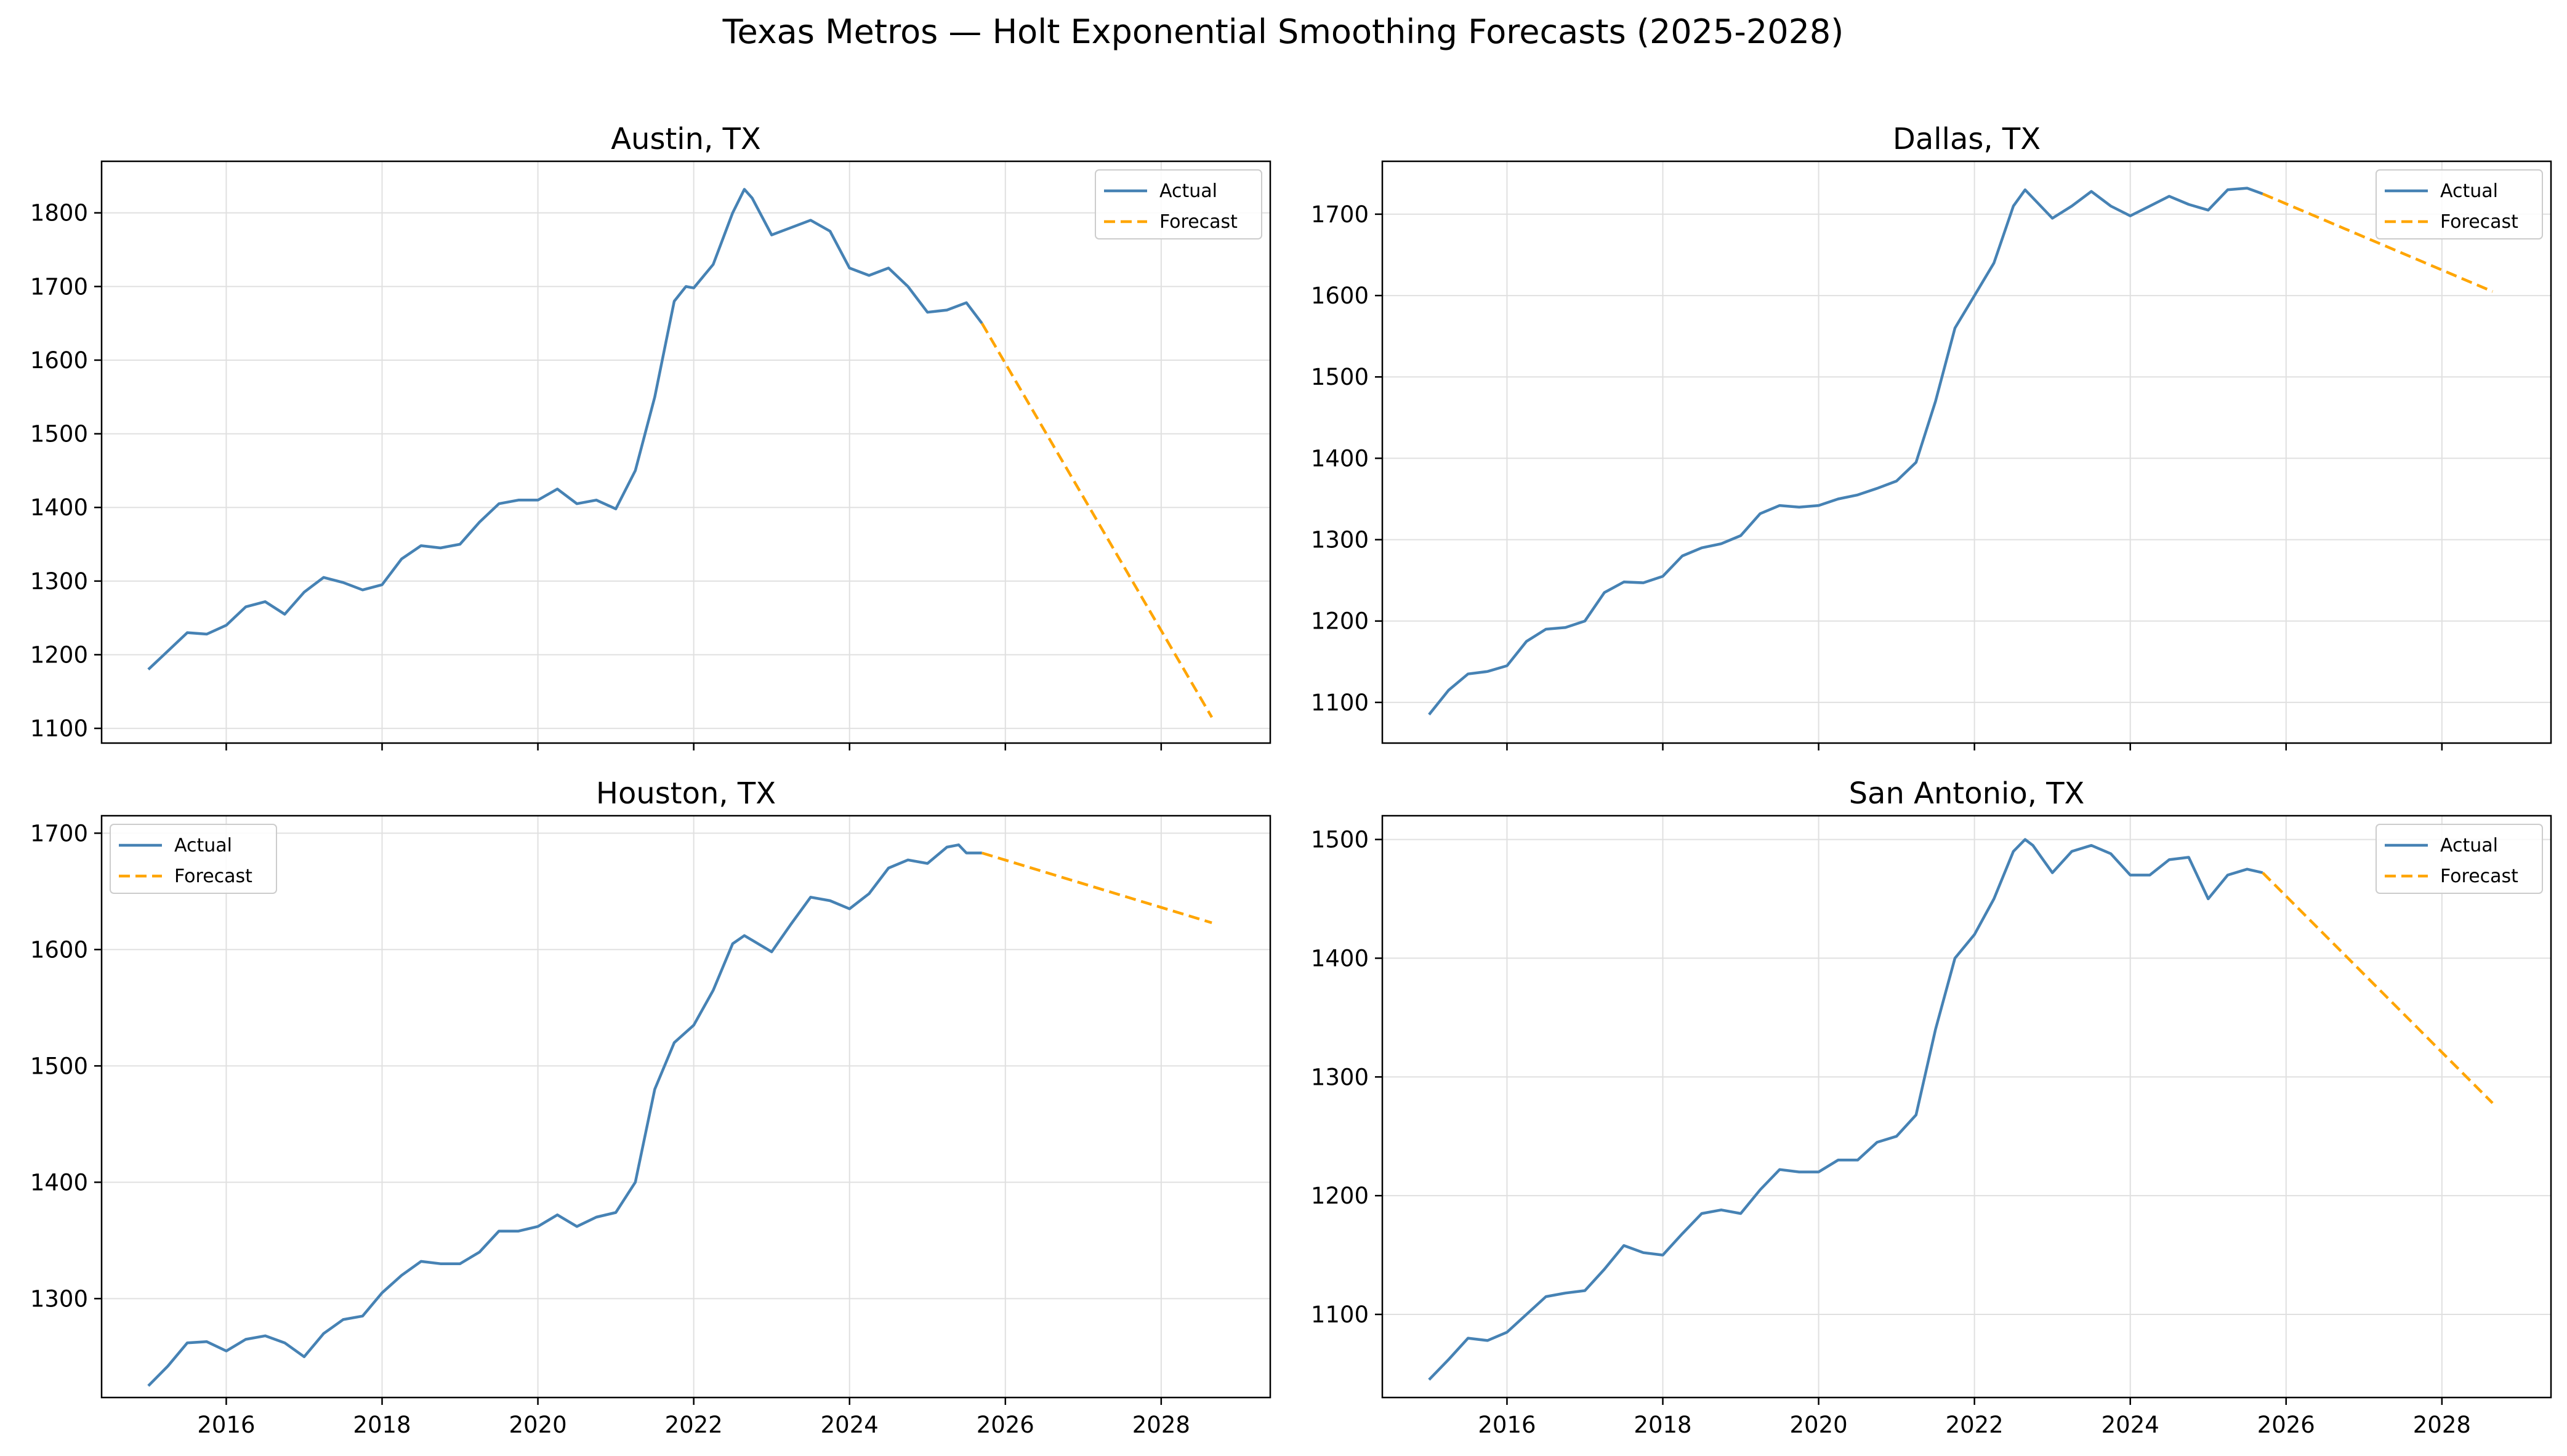 This screenshot has width=2567, height=1456. Describe the element at coordinates (686, 793) in the screenshot. I see `panel-title: Houston, TX` at that location.